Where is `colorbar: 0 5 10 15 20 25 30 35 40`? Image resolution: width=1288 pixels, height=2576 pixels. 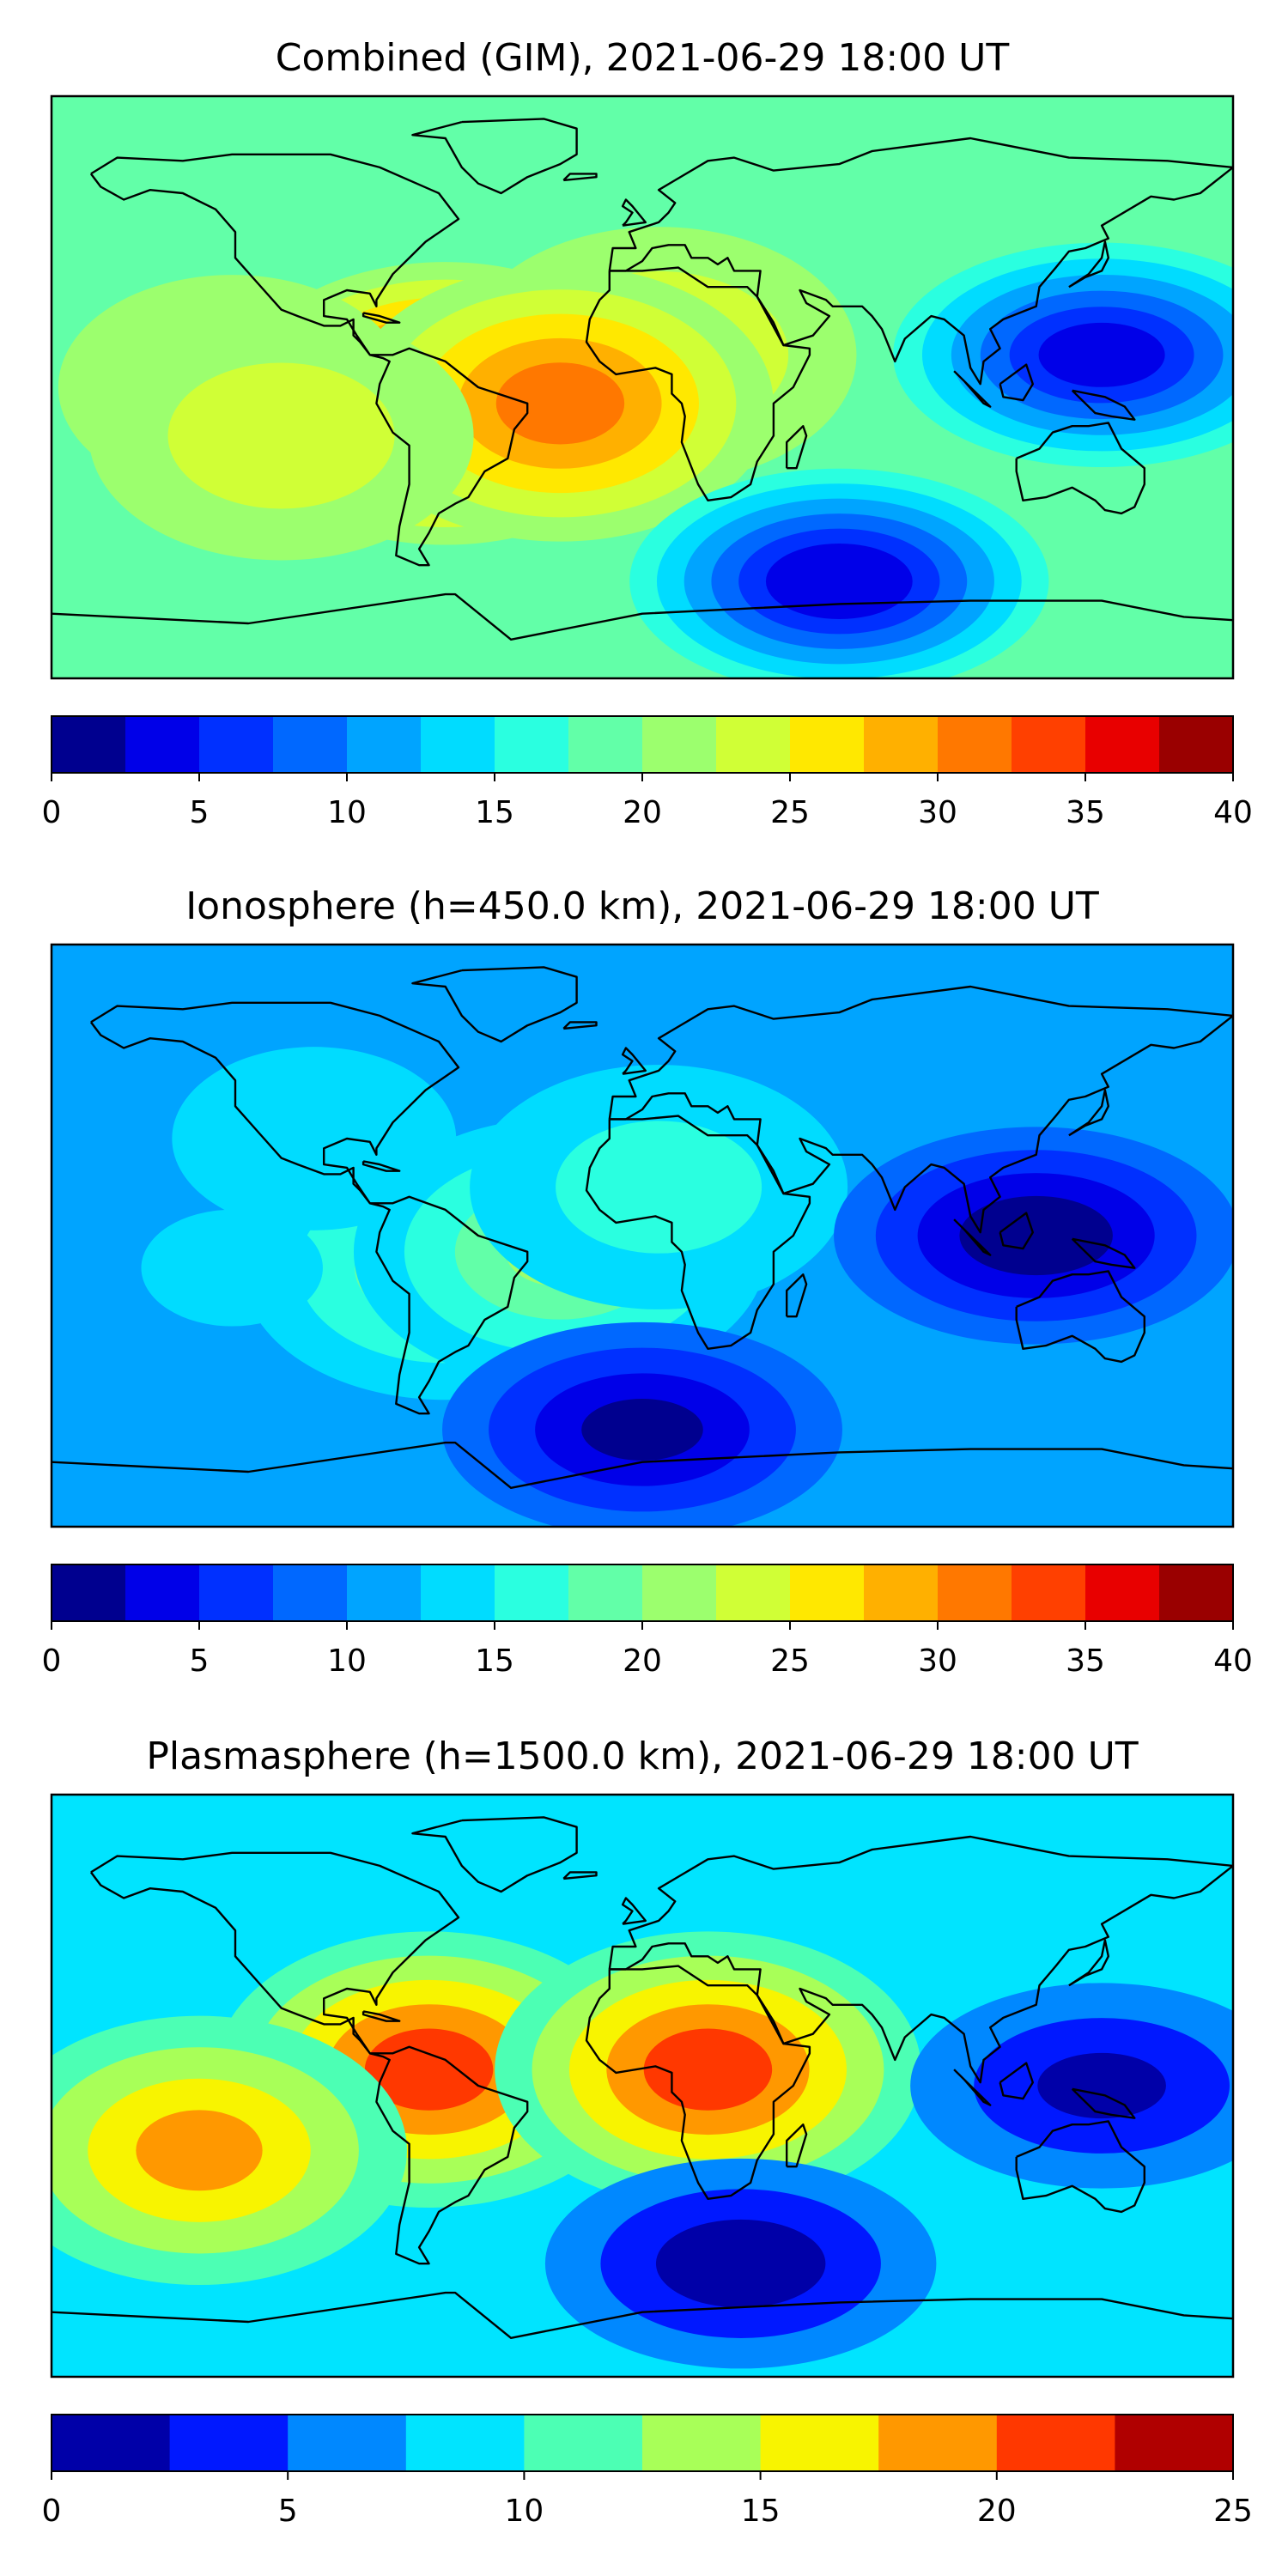
colorbar: 0 5 10 15 20 25 30 35 40 is located at coordinates (647, 1621).